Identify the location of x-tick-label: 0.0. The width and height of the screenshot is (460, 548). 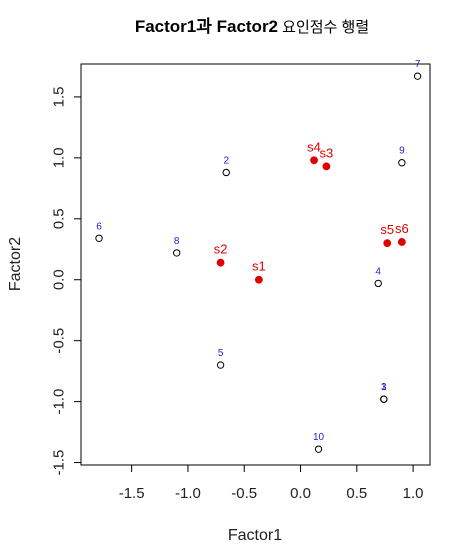
(300, 493).